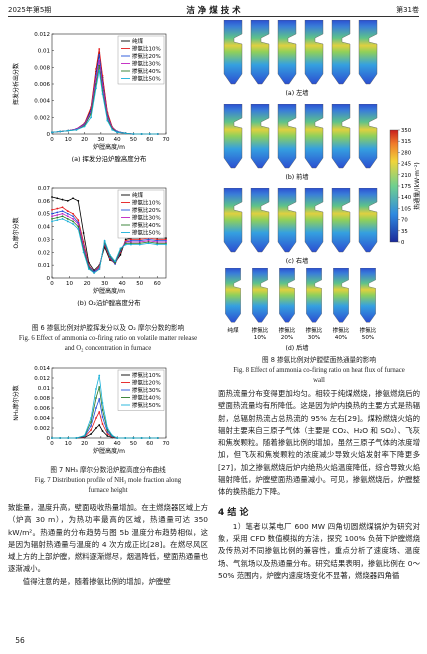 The width and height of the screenshot is (427, 654). I want to click on y-tick-label: 0.006, so click(42, 409).